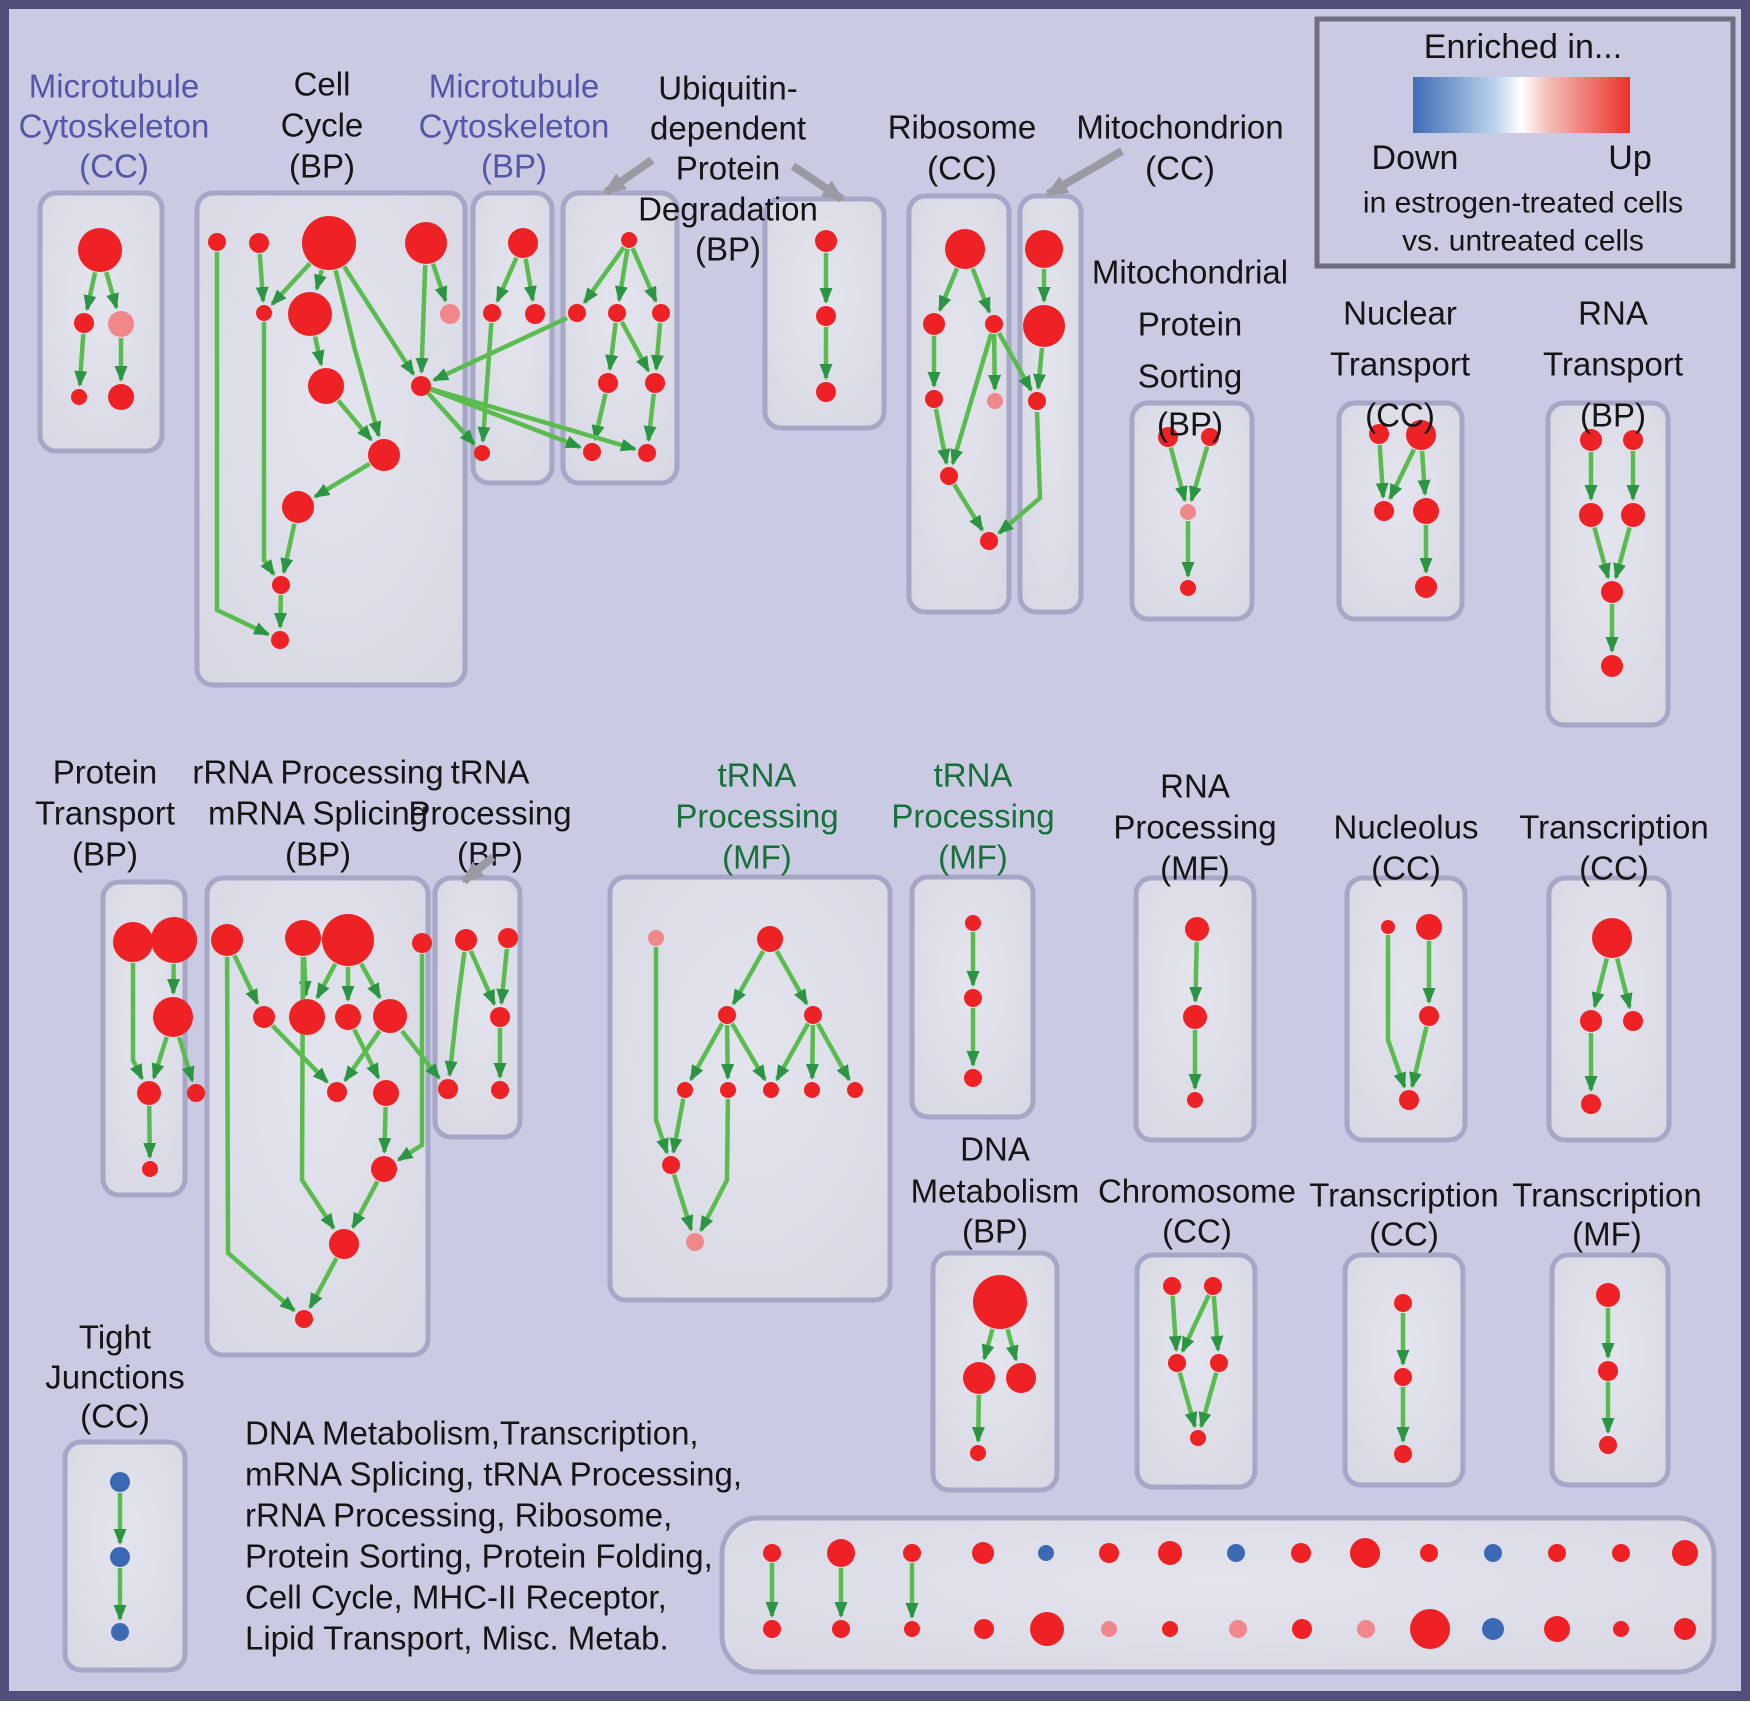 The image size is (1750, 1715). Describe the element at coordinates (1179, 127) in the screenshot. I see `cluster-label-mitochondrion-cc: Mitochondrion` at that location.